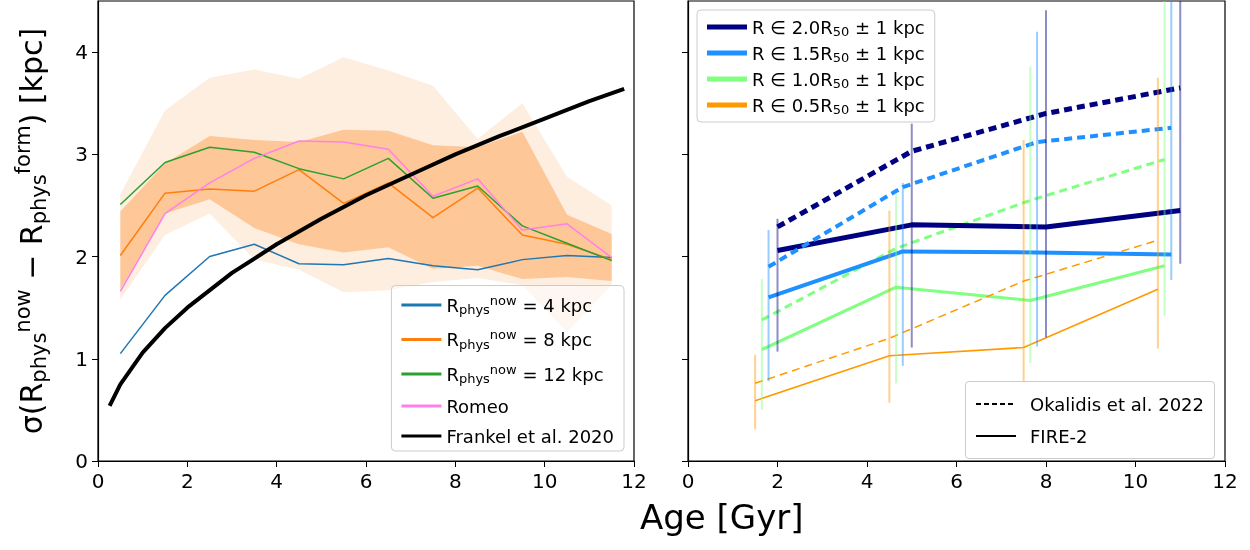 The height and width of the screenshot is (550, 1250). Describe the element at coordinates (81, 154) in the screenshot. I see `y-tick-label: 3` at that location.